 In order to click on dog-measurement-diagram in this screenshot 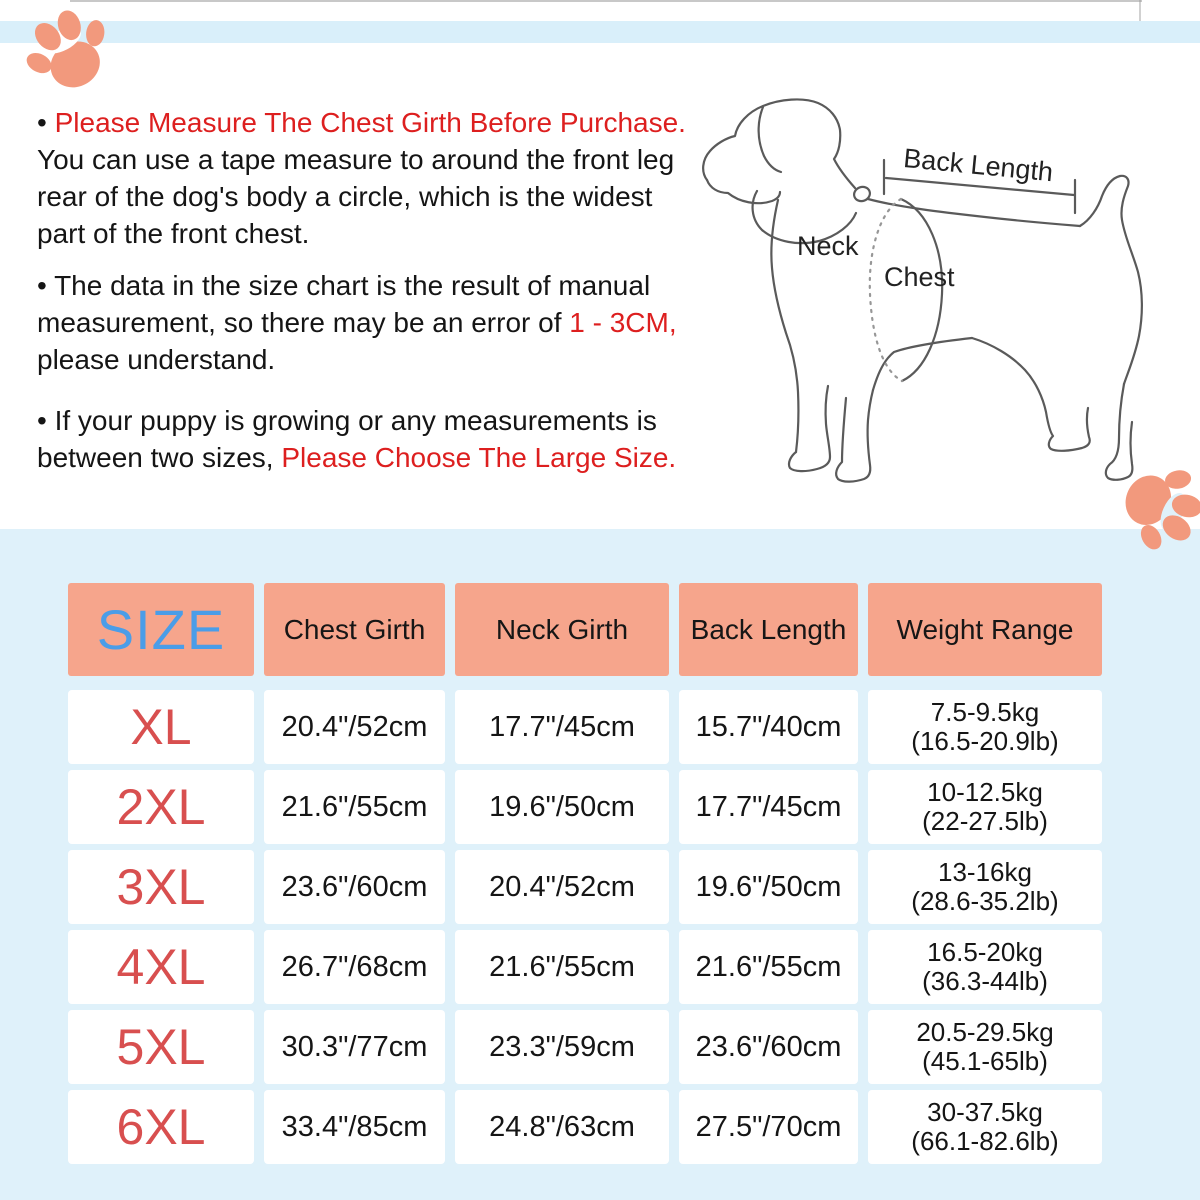, I will do `click(922, 290)`.